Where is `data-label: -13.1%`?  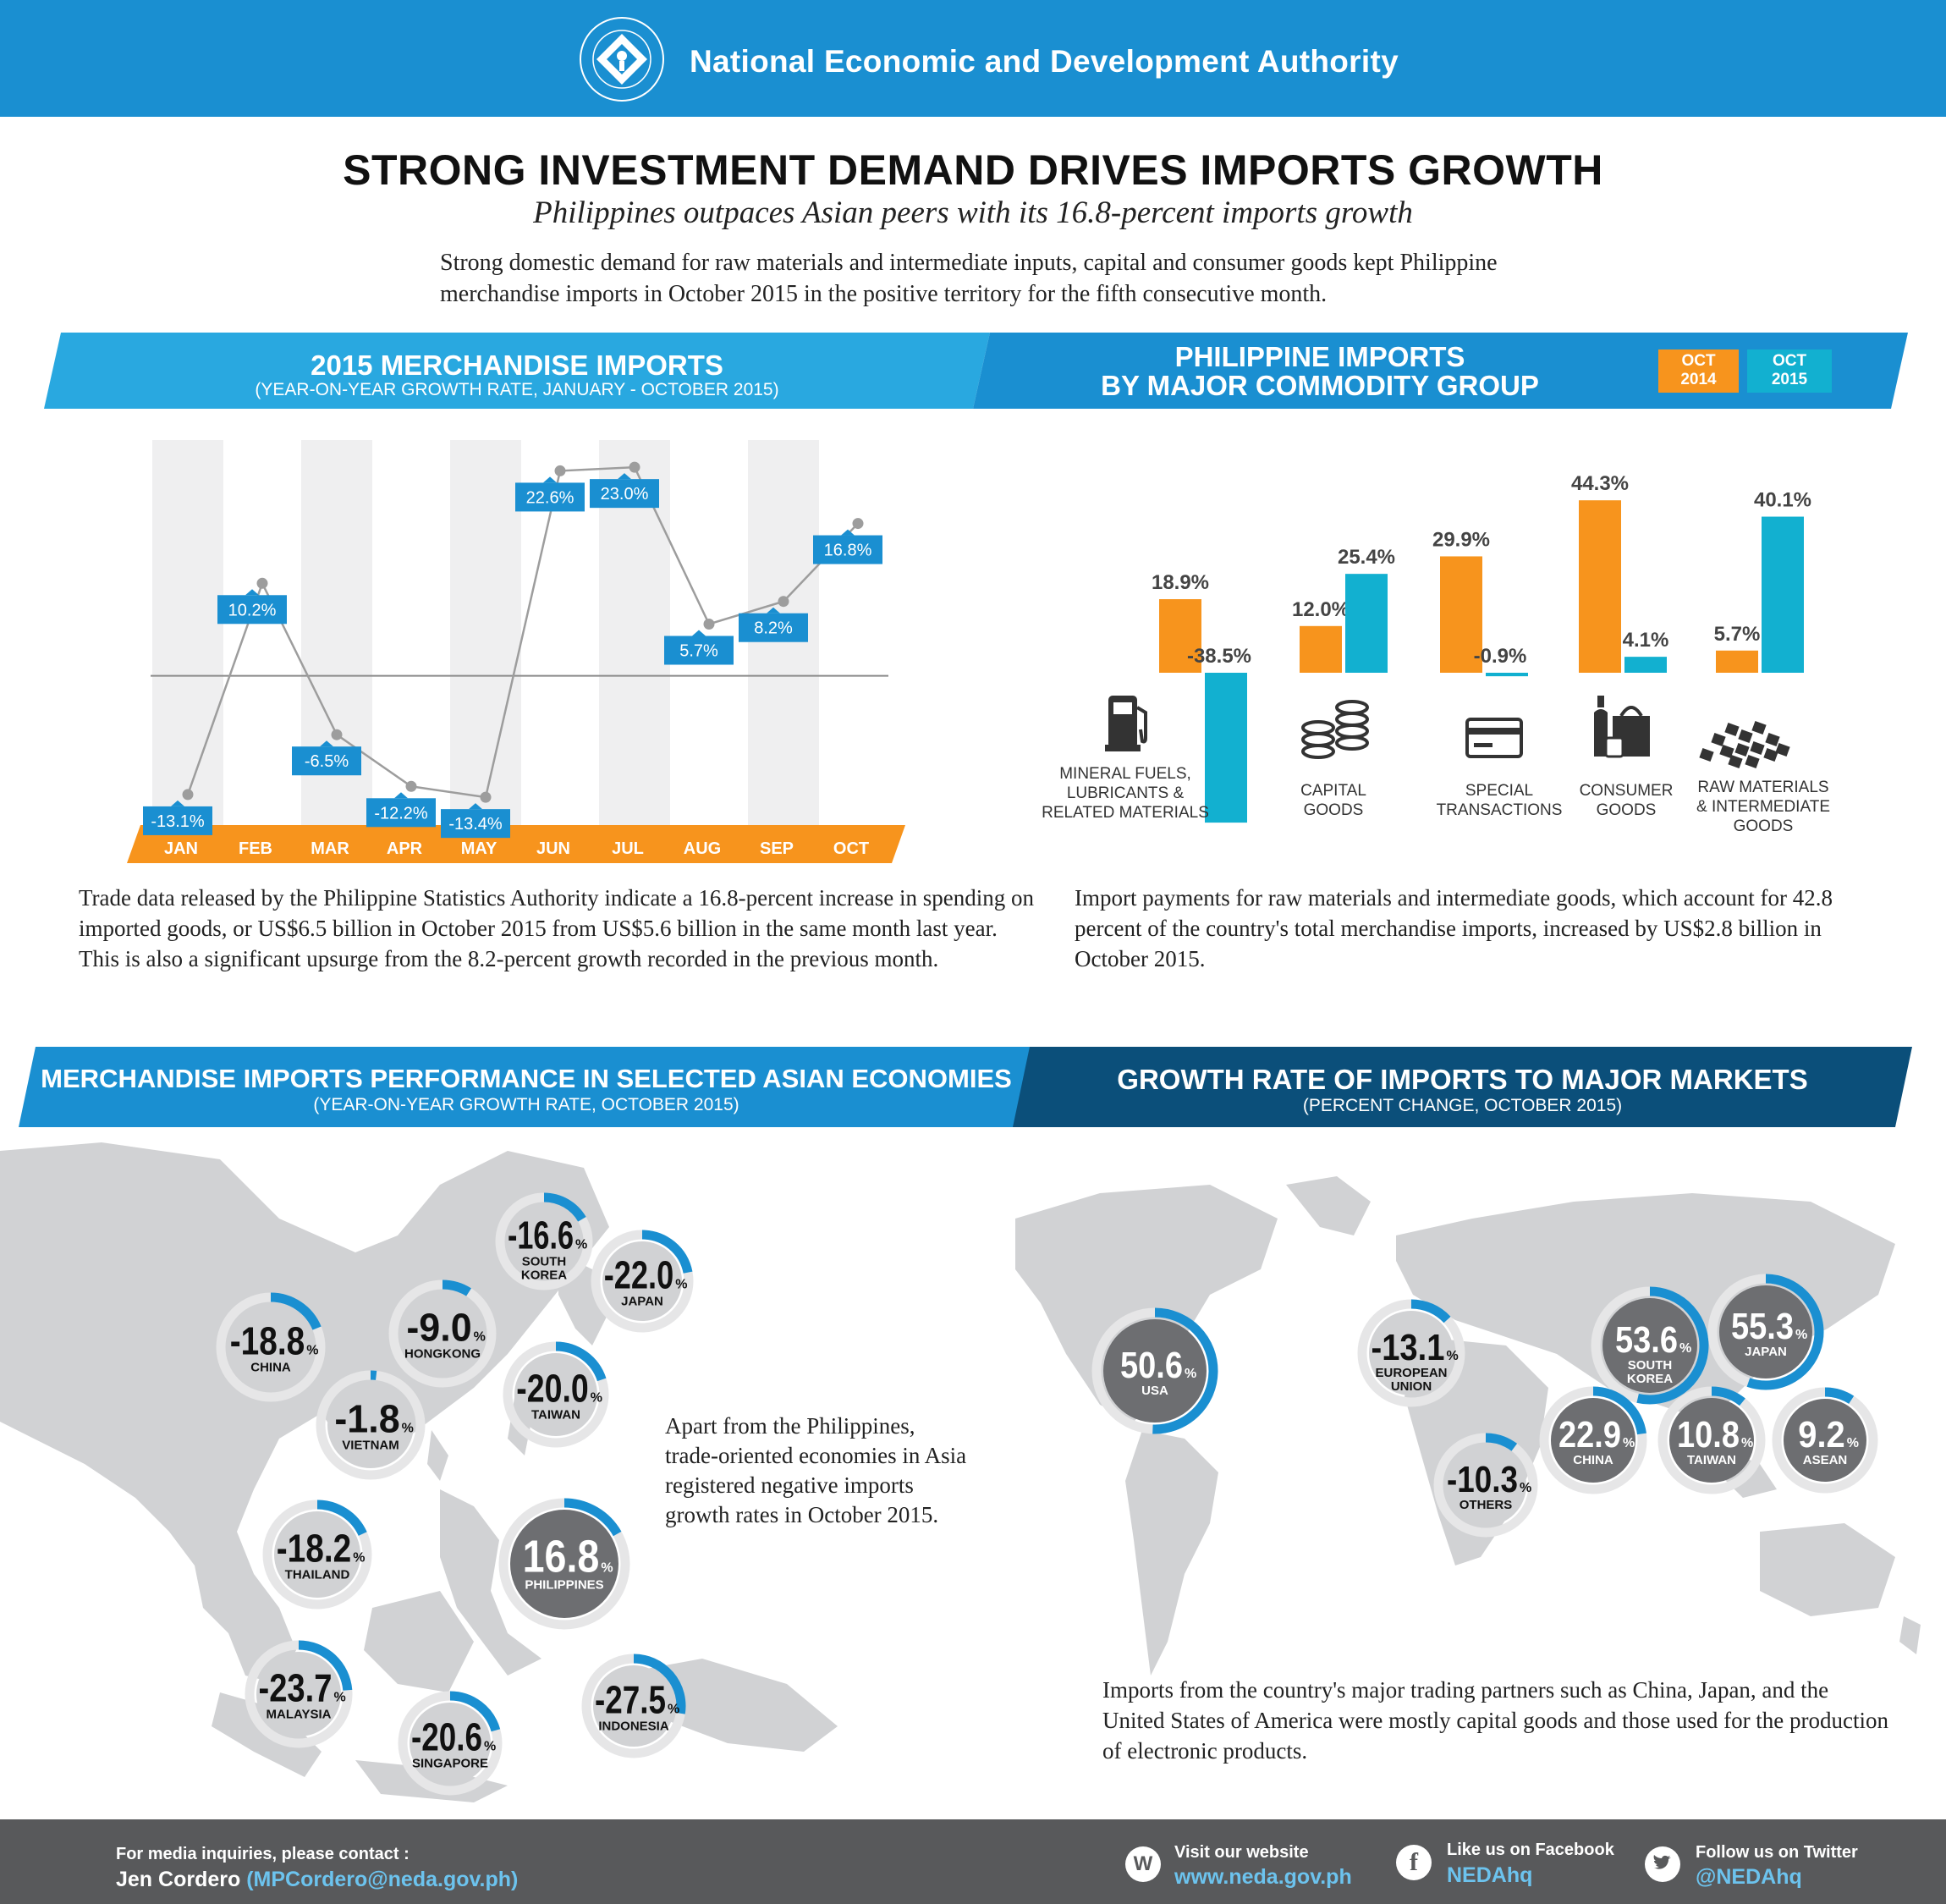
data-label: -13.1% is located at coordinates (178, 821).